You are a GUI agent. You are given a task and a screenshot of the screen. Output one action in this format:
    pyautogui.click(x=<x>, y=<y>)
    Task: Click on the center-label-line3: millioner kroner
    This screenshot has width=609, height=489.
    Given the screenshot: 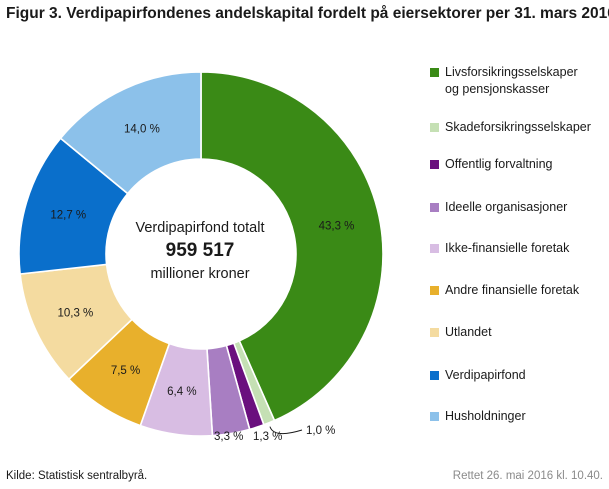 What is the action you would take?
    pyautogui.click(x=199, y=274)
    